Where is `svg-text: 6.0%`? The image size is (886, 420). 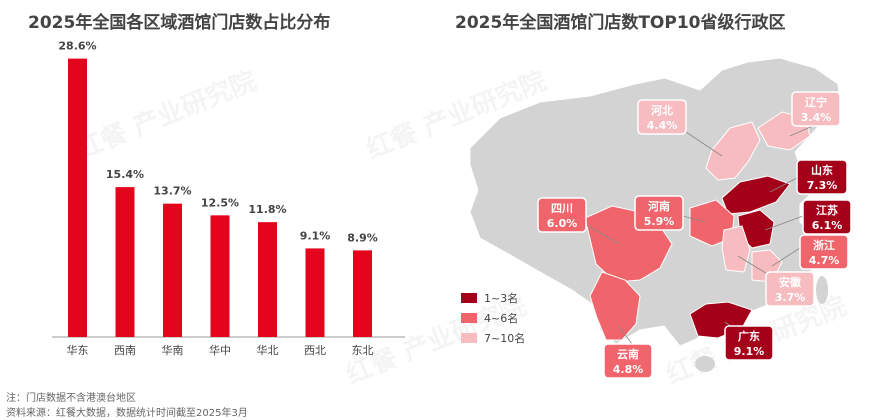 svg-text: 6.0% is located at coordinates (562, 223).